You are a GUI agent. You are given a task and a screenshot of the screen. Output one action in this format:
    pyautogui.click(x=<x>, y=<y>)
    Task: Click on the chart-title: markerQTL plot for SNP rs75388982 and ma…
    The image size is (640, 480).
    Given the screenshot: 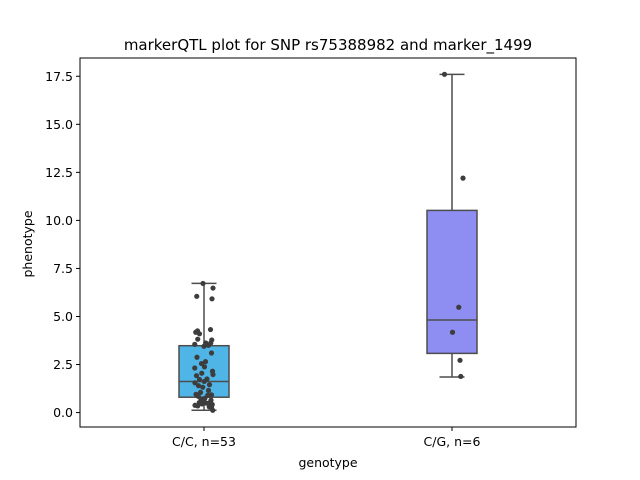 What is the action you would take?
    pyautogui.click(x=328, y=45)
    